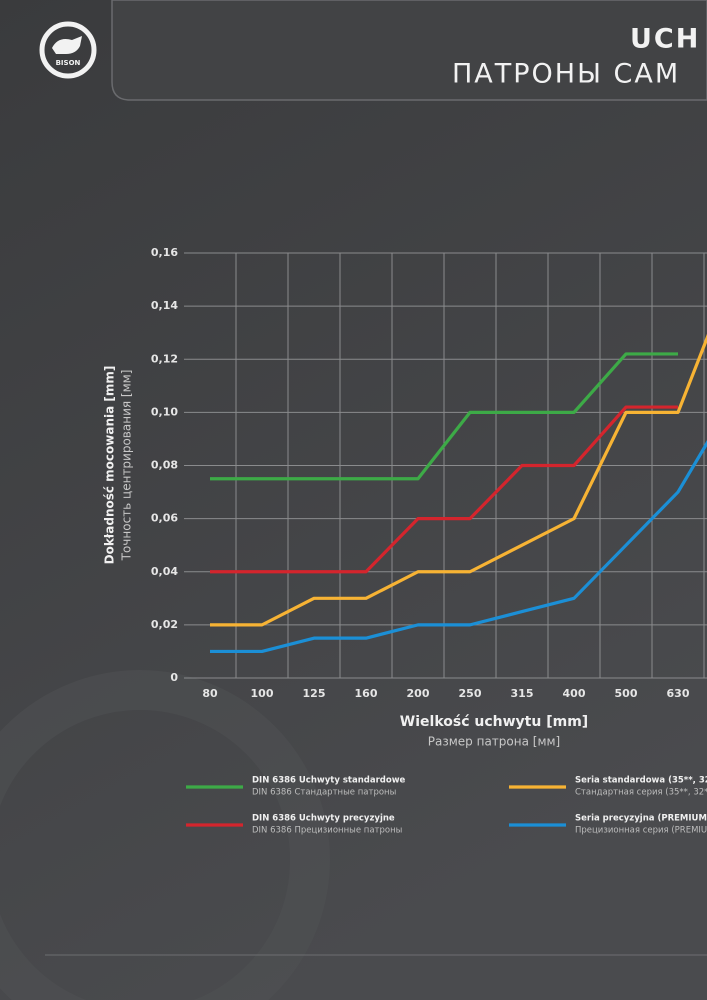 This screenshot has width=707, height=1000. Describe the element at coordinates (164, 624) in the screenshot. I see `y-tick-label: 0,02` at that location.